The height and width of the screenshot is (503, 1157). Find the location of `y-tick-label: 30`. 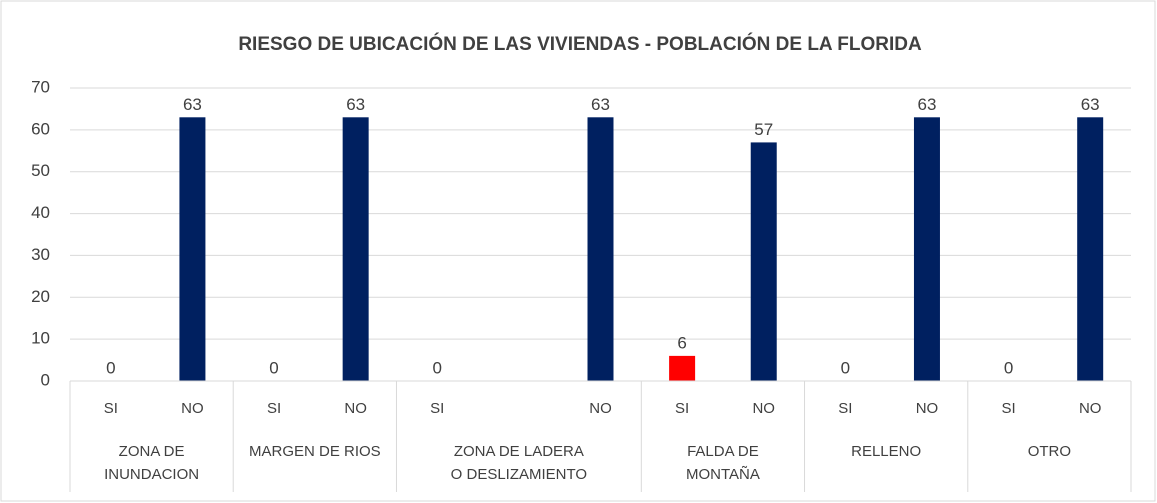

y-tick-label: 30 is located at coordinates (40, 254).